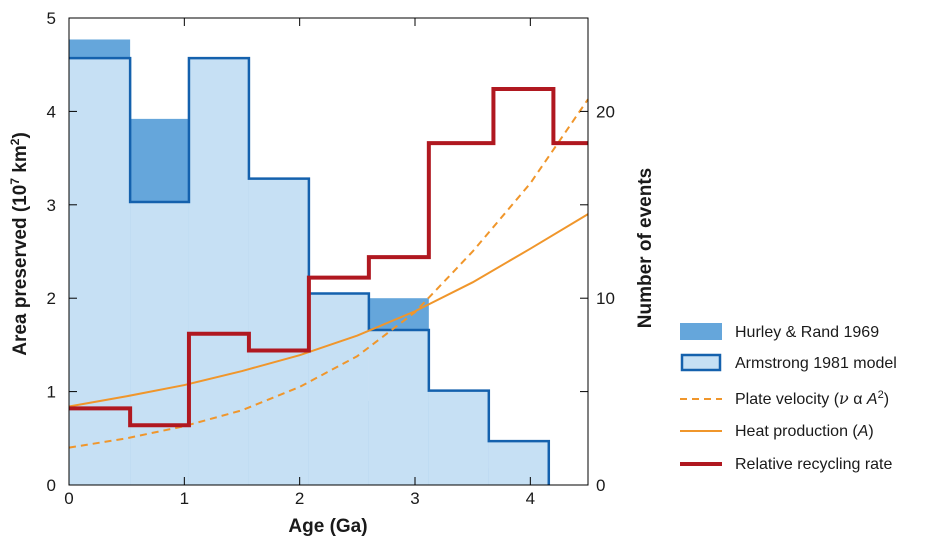 This screenshot has height=540, width=941. Describe the element at coordinates (414, 498) in the screenshot. I see `x-tick-label: 3` at that location.